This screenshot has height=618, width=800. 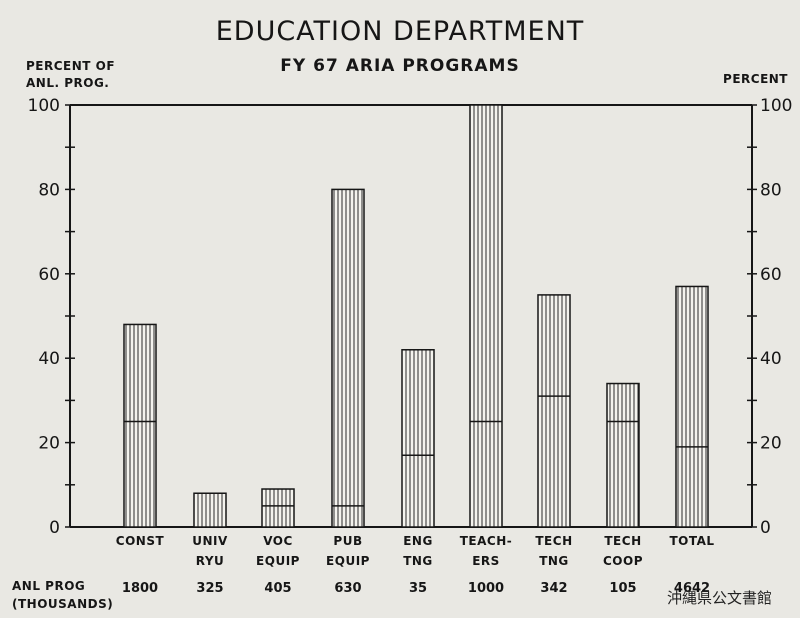 What do you see at coordinates (755, 79) in the screenshot?
I see `right-axis-label: PERCENT` at bounding box center [755, 79].